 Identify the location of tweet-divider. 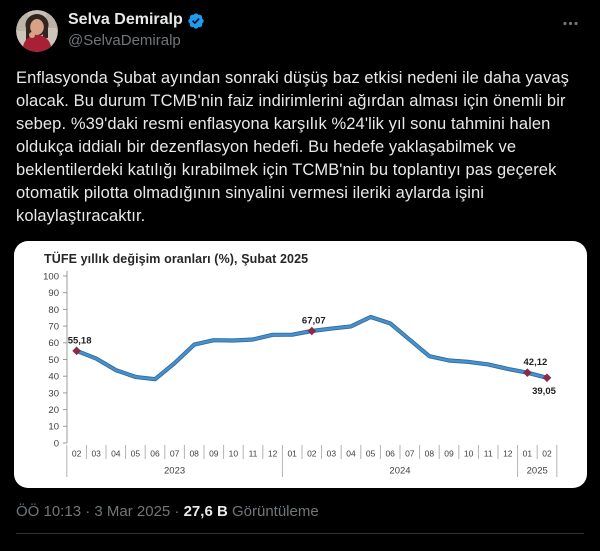
(300, 533).